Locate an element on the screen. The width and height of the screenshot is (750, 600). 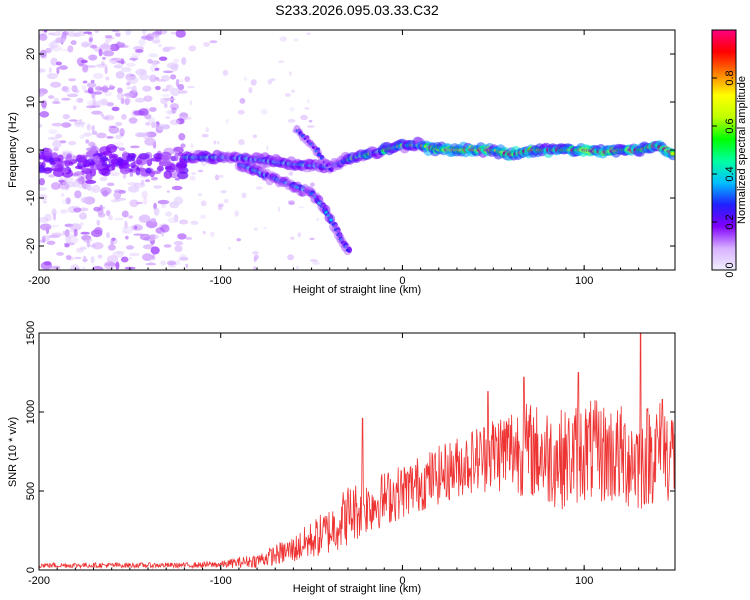
spectrogram-x-tick-label: -100 is located at coordinates (221, 281).